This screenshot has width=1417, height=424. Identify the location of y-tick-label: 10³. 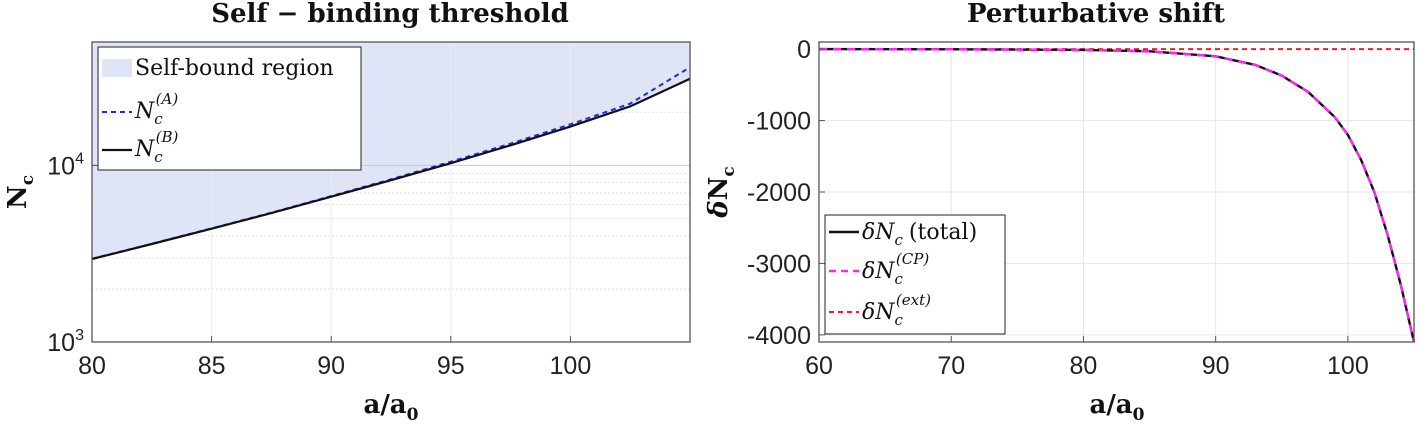
(65, 342).